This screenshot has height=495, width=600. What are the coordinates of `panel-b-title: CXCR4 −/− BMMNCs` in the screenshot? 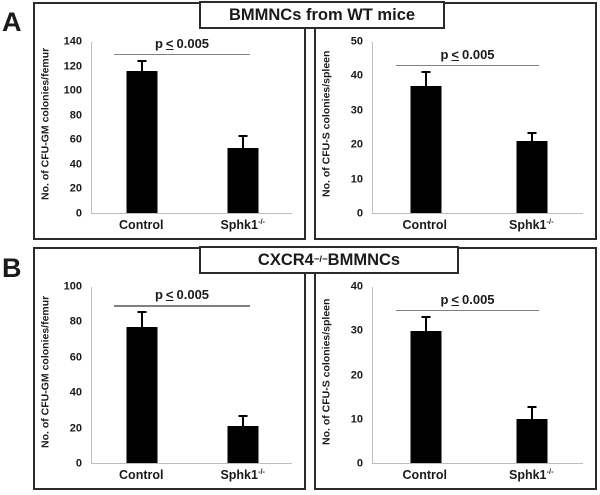 It's located at (329, 260).